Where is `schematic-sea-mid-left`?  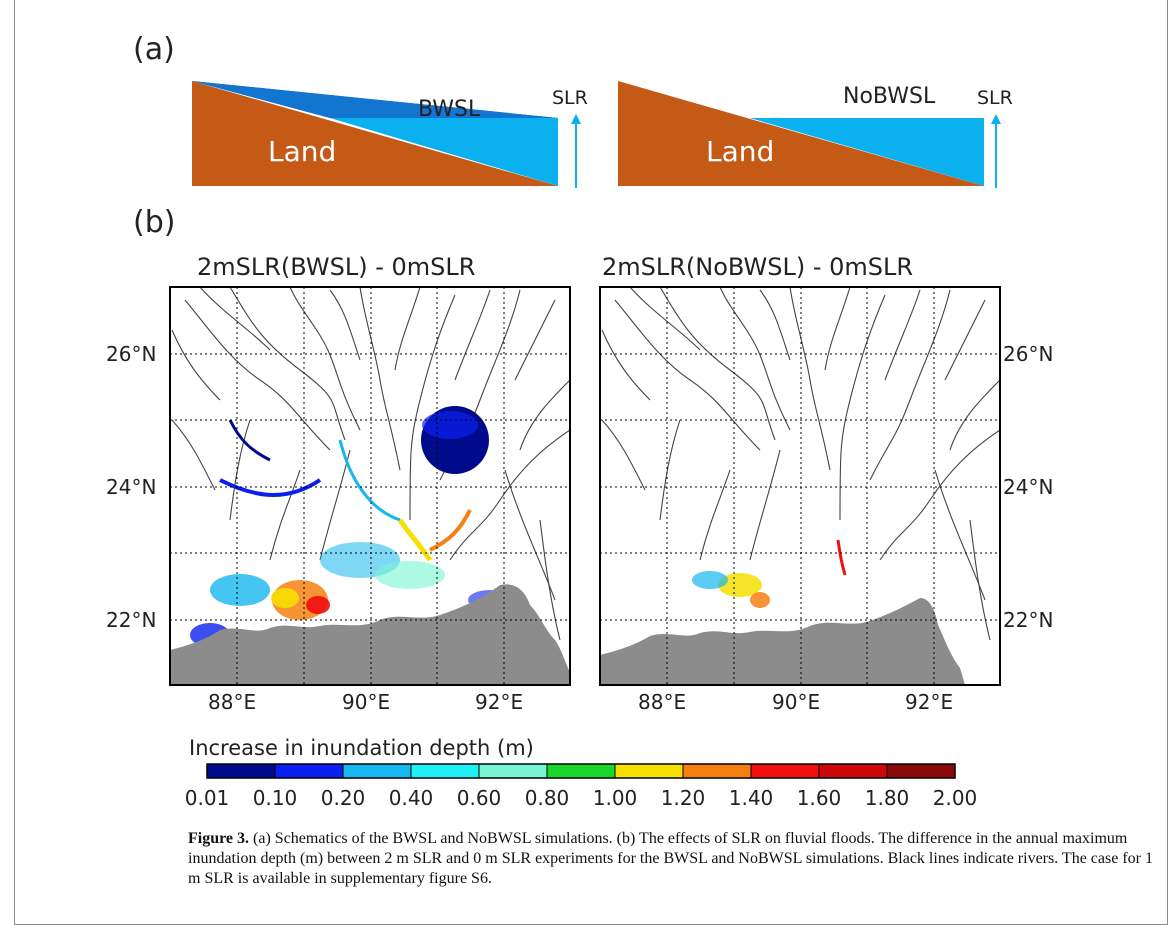
schematic-sea-mid-left is located at coordinates (375, 99).